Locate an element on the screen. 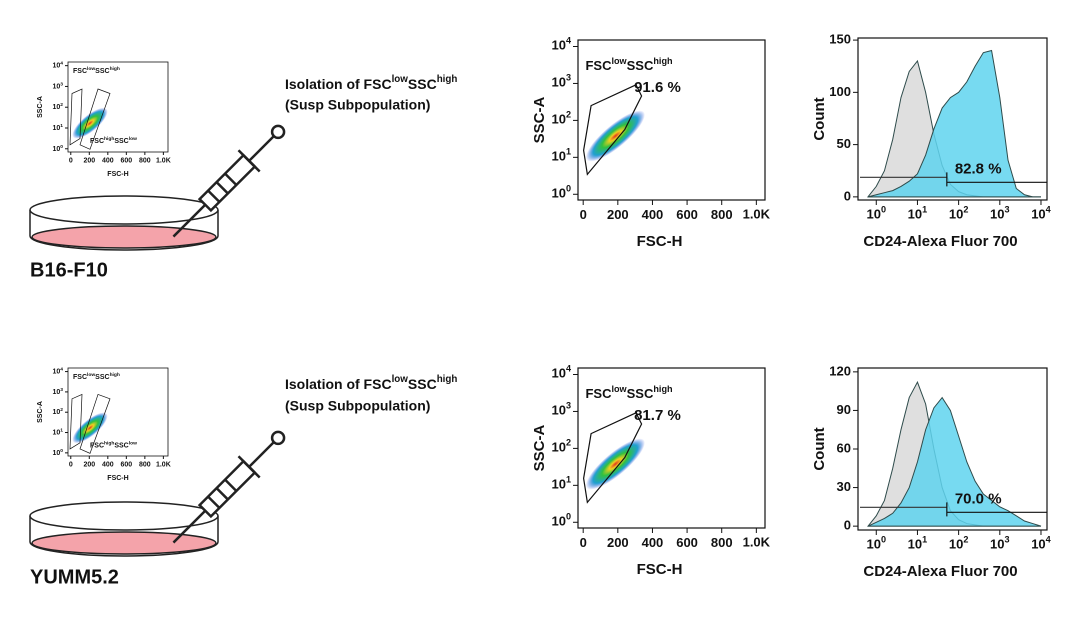  tick-label: 150 is located at coordinates (840, 39).